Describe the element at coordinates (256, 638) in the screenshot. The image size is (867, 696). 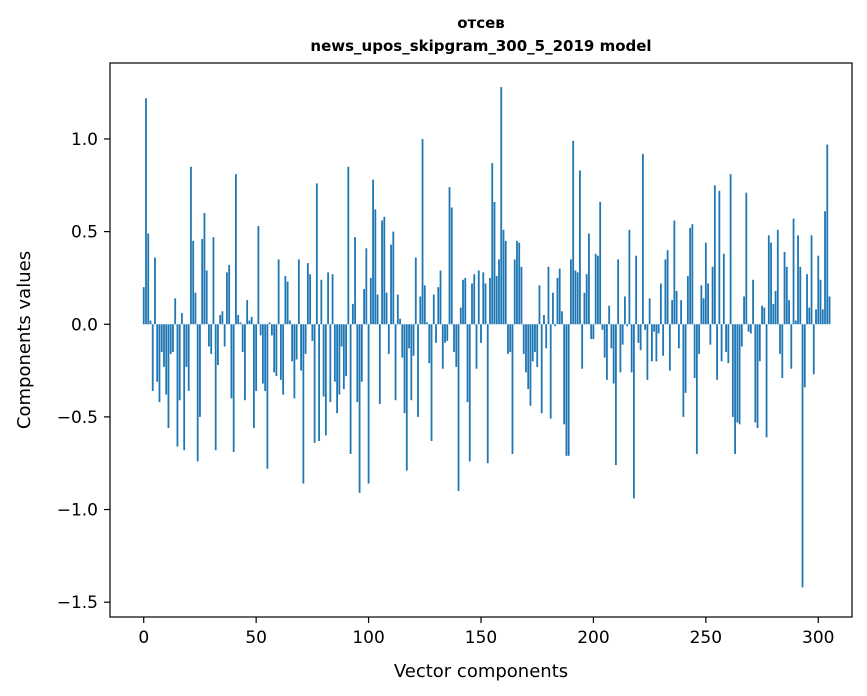
I see `x-tick-label: 50` at that location.